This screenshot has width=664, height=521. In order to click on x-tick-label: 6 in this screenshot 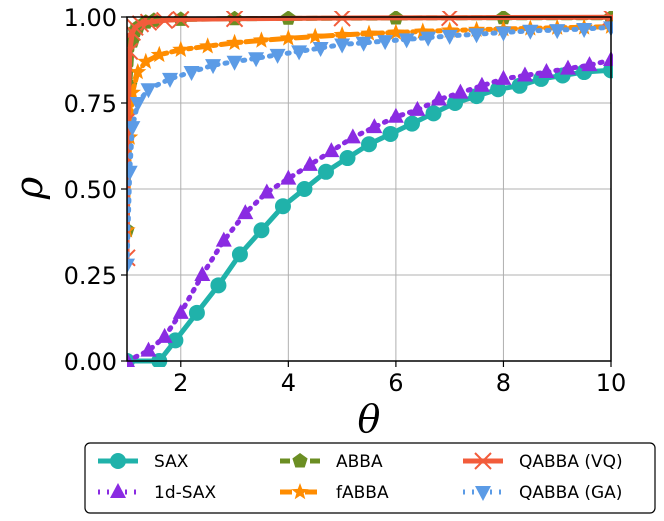, I will do `click(395, 383)`.